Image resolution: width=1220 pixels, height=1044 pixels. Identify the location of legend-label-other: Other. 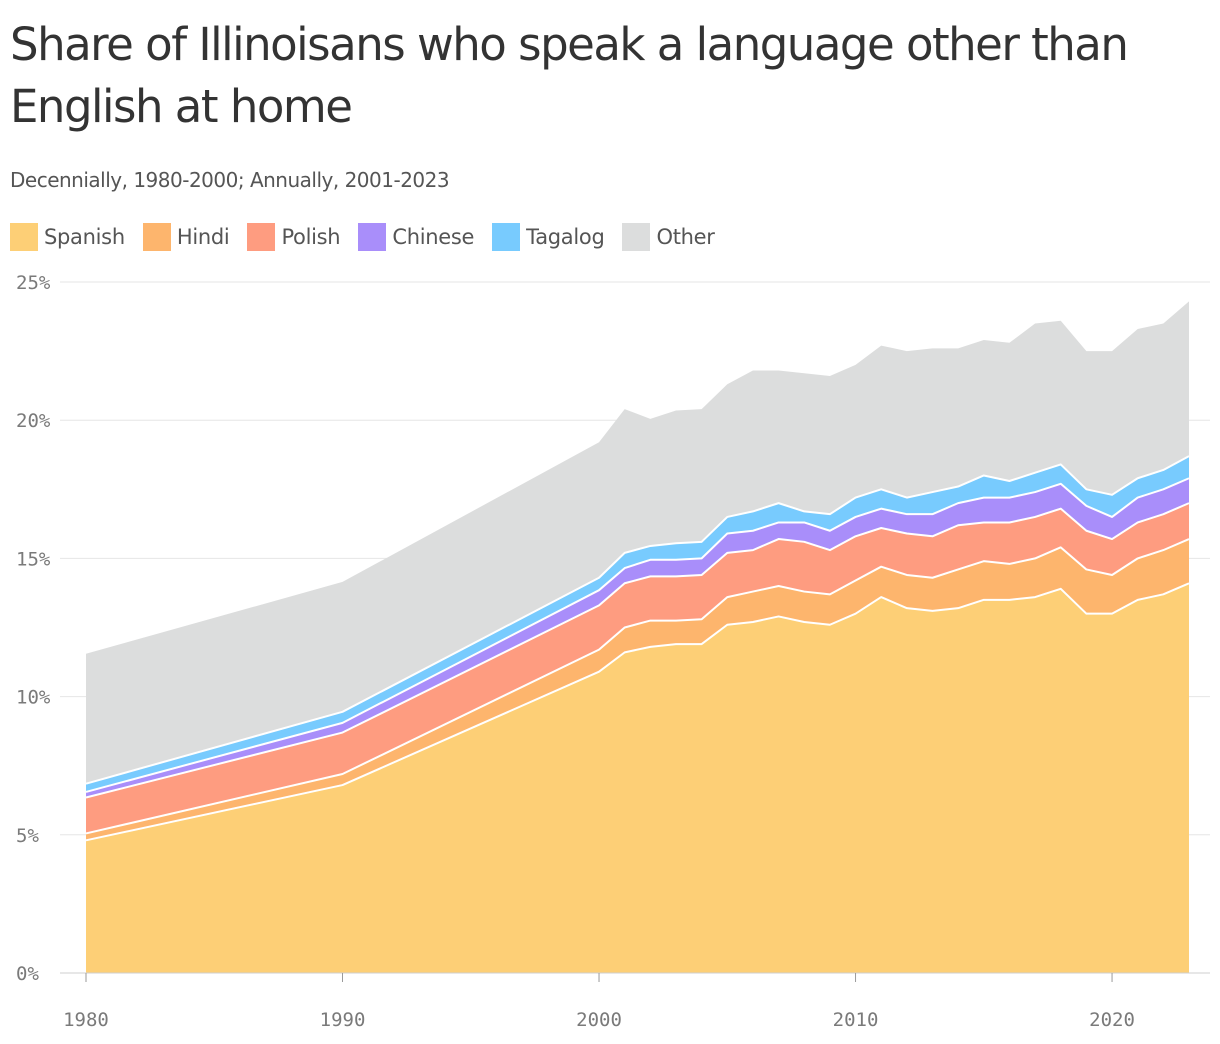
(685, 237).